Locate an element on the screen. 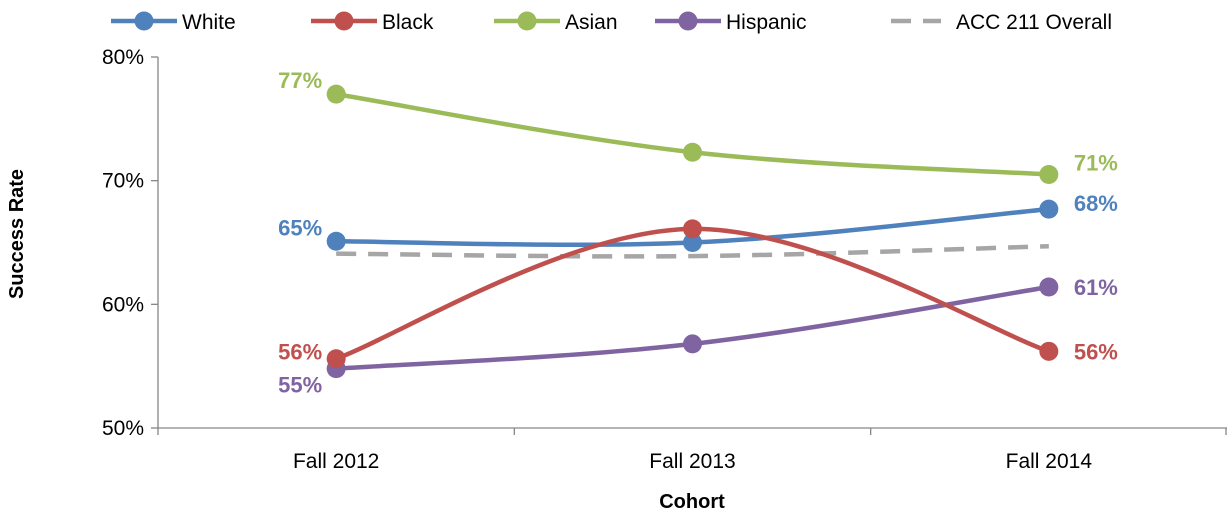 The width and height of the screenshot is (1227, 519). series-acc-211-overall is located at coordinates (692, 251).